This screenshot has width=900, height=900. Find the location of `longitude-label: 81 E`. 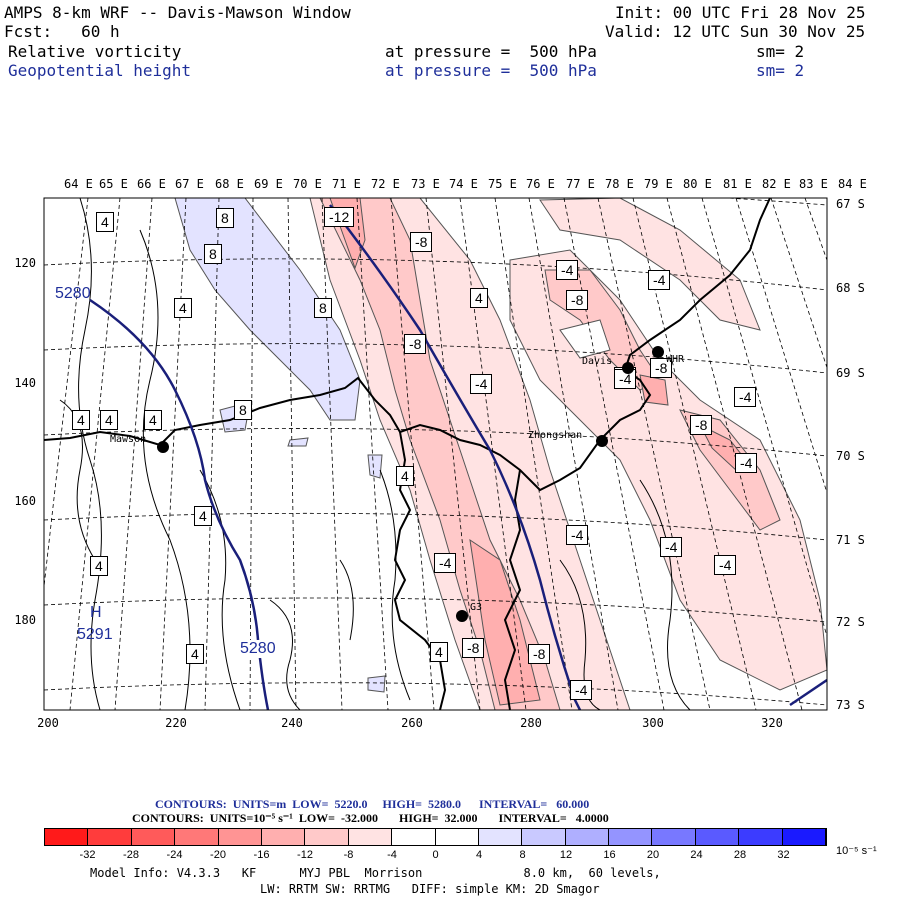

longitude-label: 81 E is located at coordinates (737, 184).